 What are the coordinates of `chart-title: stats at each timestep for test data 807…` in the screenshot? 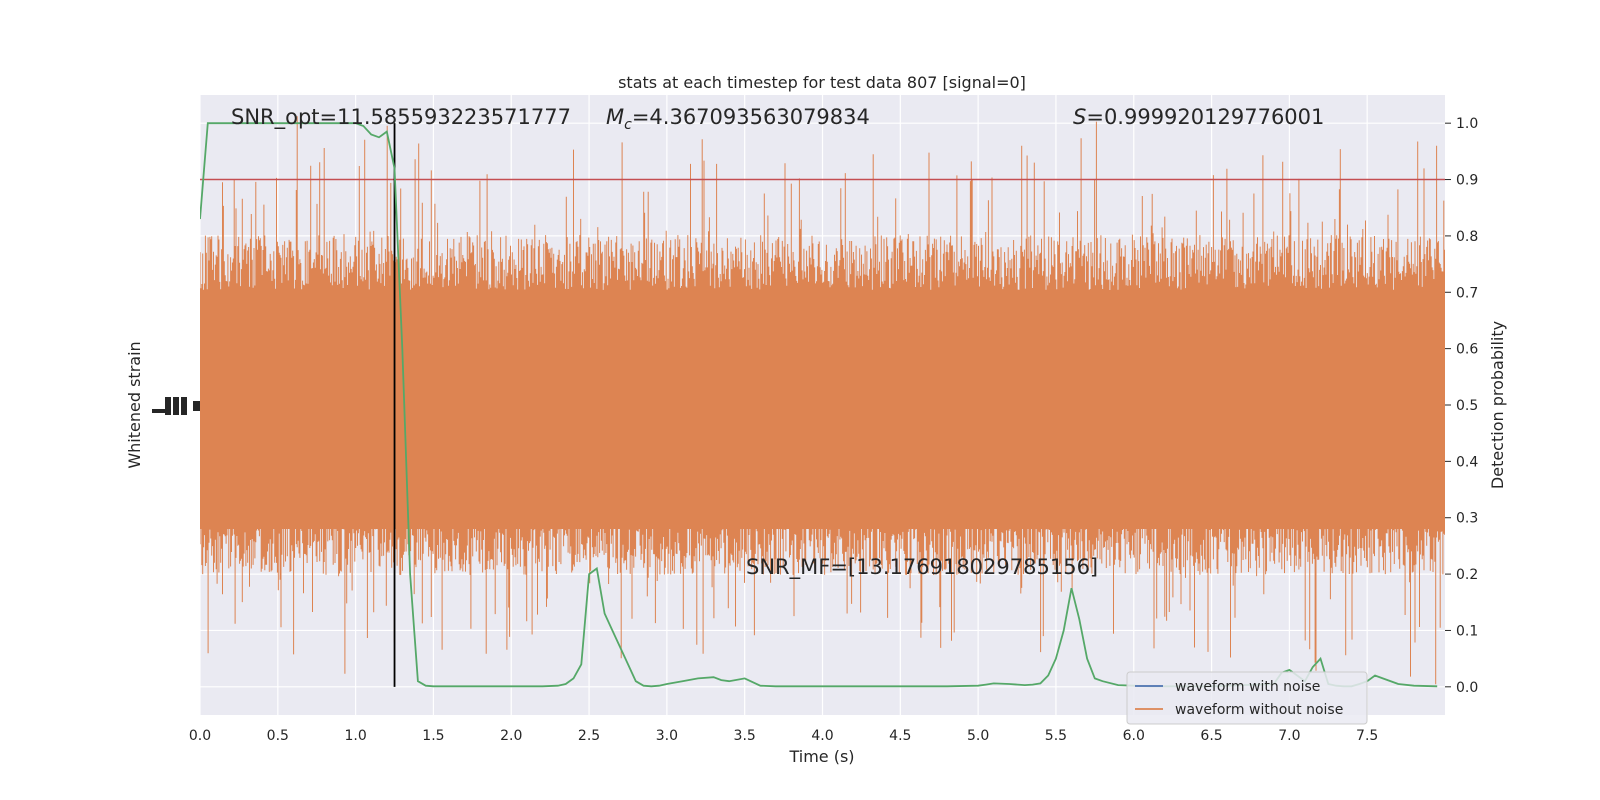 It's located at (822, 82).